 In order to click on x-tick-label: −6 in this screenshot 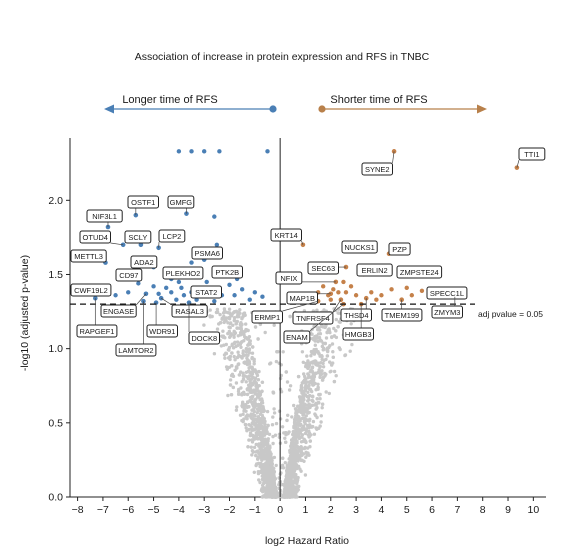, I will do `click(128, 510)`.